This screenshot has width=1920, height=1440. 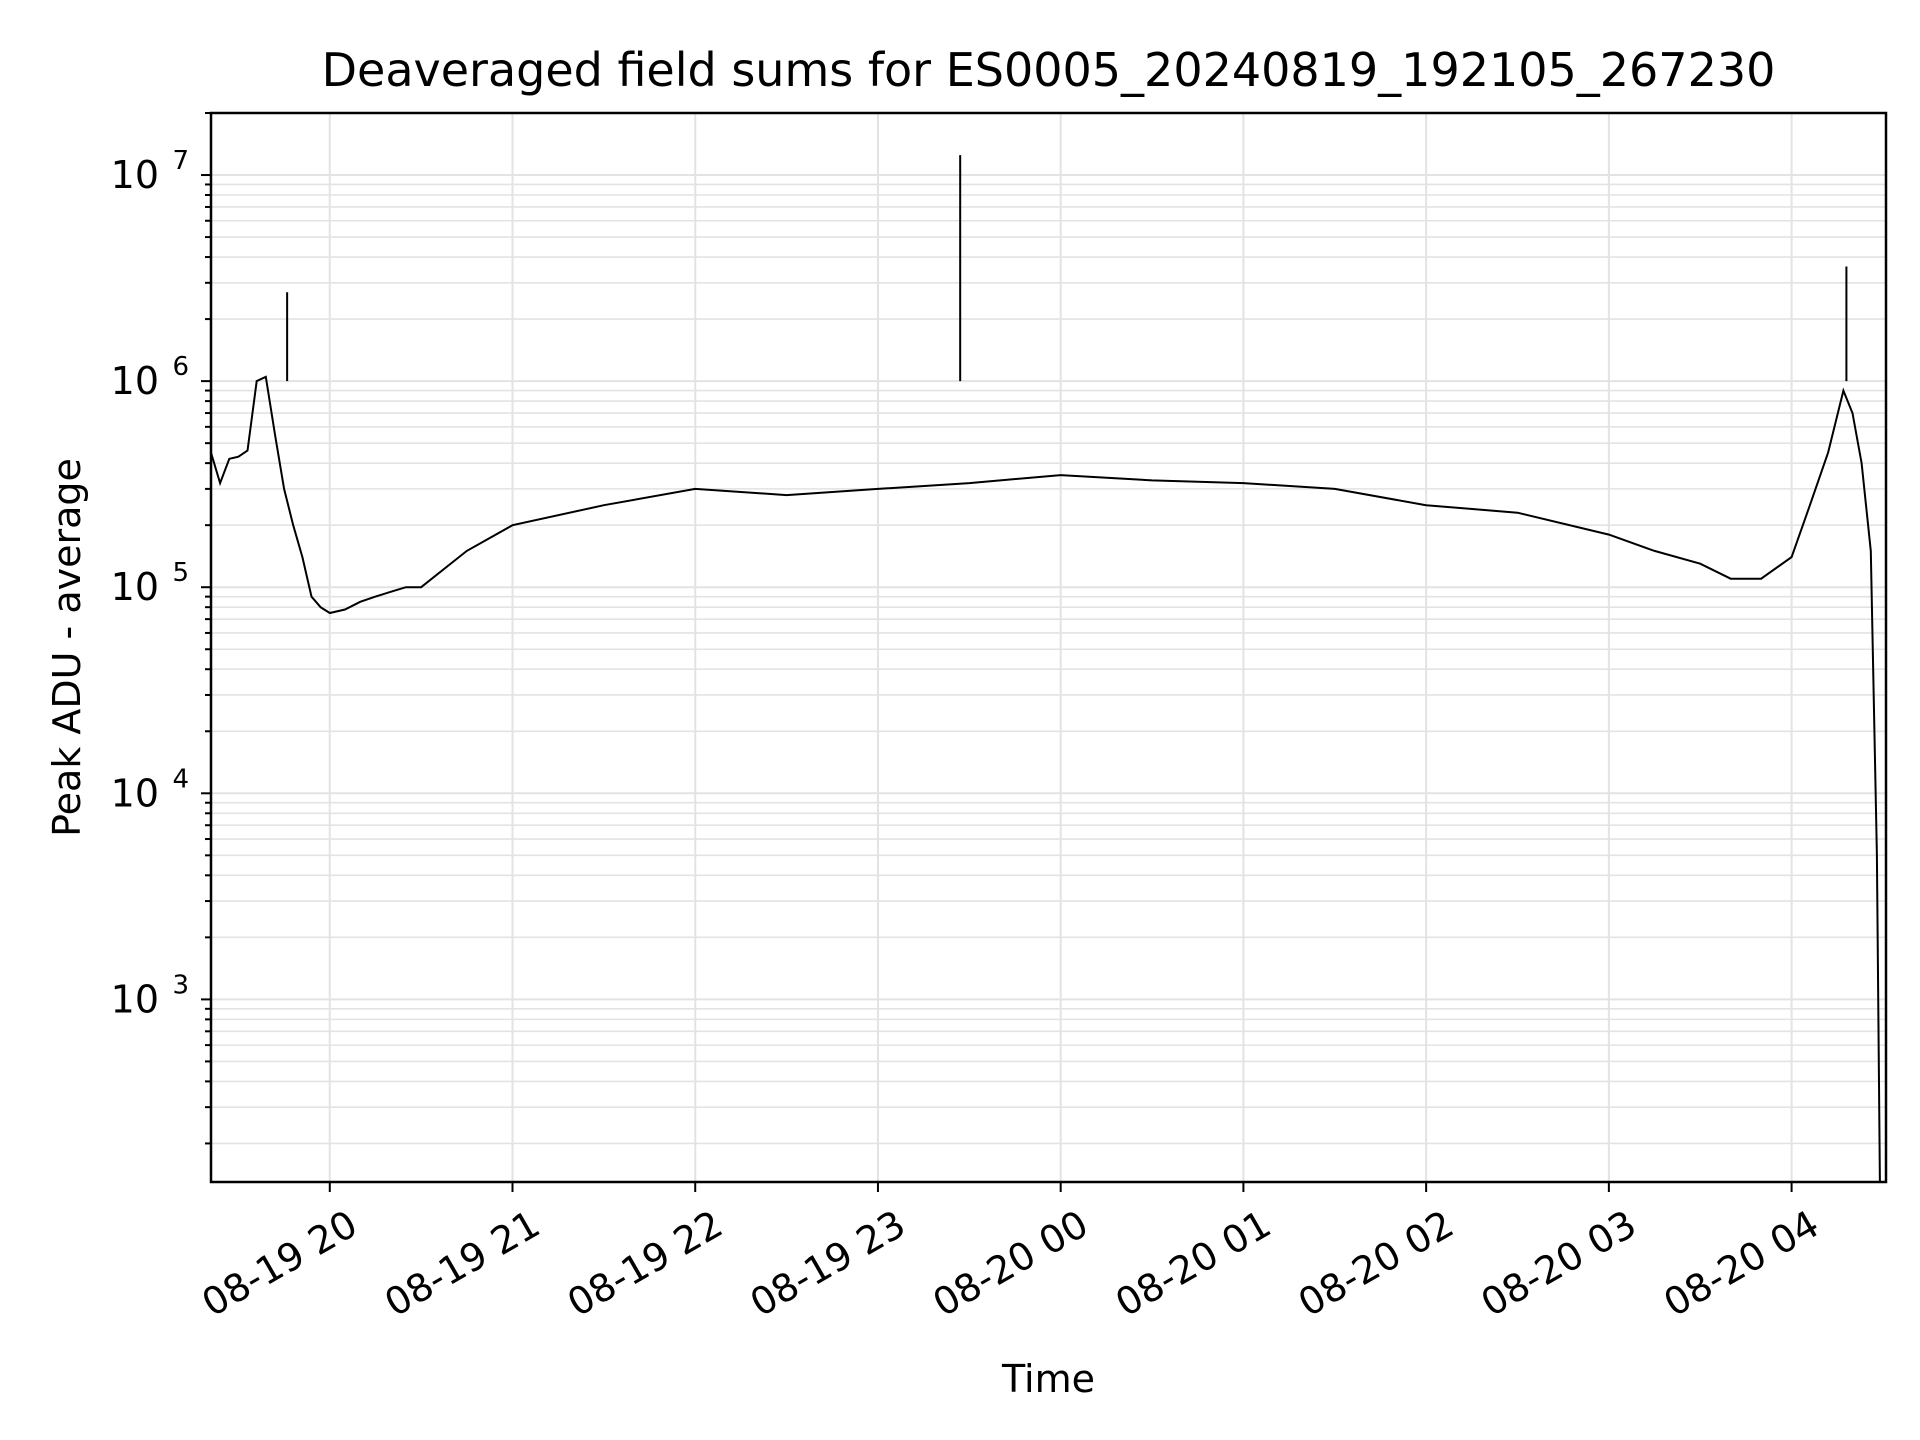 I want to click on y-tick-exponent: 3, so click(x=180, y=985).